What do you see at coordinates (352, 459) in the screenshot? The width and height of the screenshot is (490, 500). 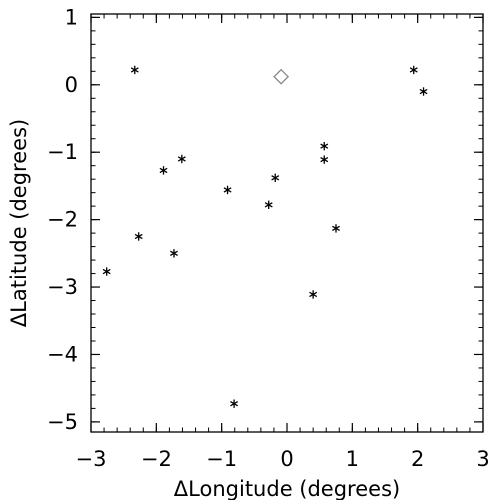 I see `x-tick-label: 1` at bounding box center [352, 459].